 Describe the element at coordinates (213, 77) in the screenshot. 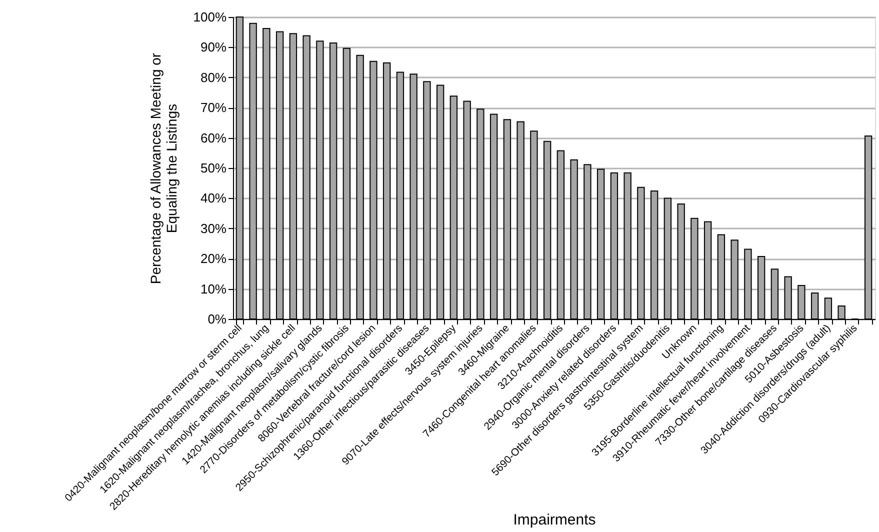

I see `y-tick-label: 80%` at that location.